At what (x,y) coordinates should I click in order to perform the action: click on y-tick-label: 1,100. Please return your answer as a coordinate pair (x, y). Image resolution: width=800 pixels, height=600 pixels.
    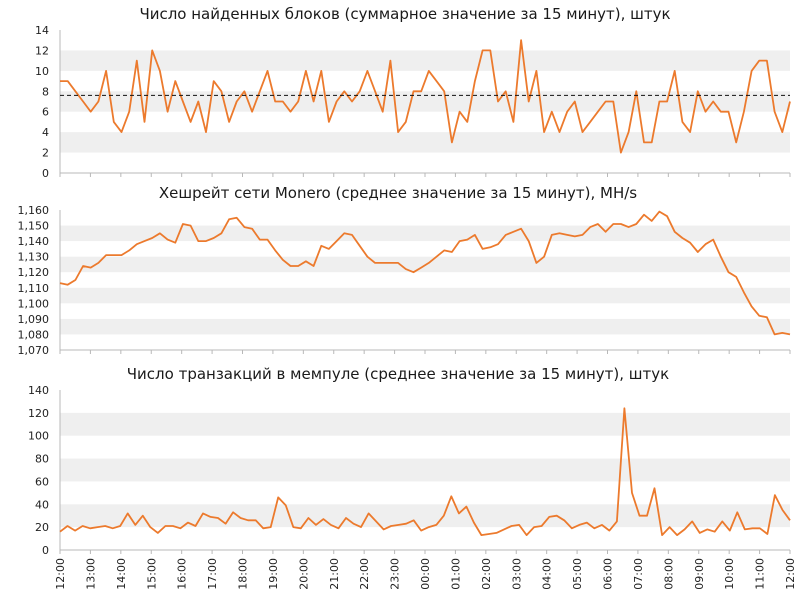
    Looking at the image, I should click on (34, 303).